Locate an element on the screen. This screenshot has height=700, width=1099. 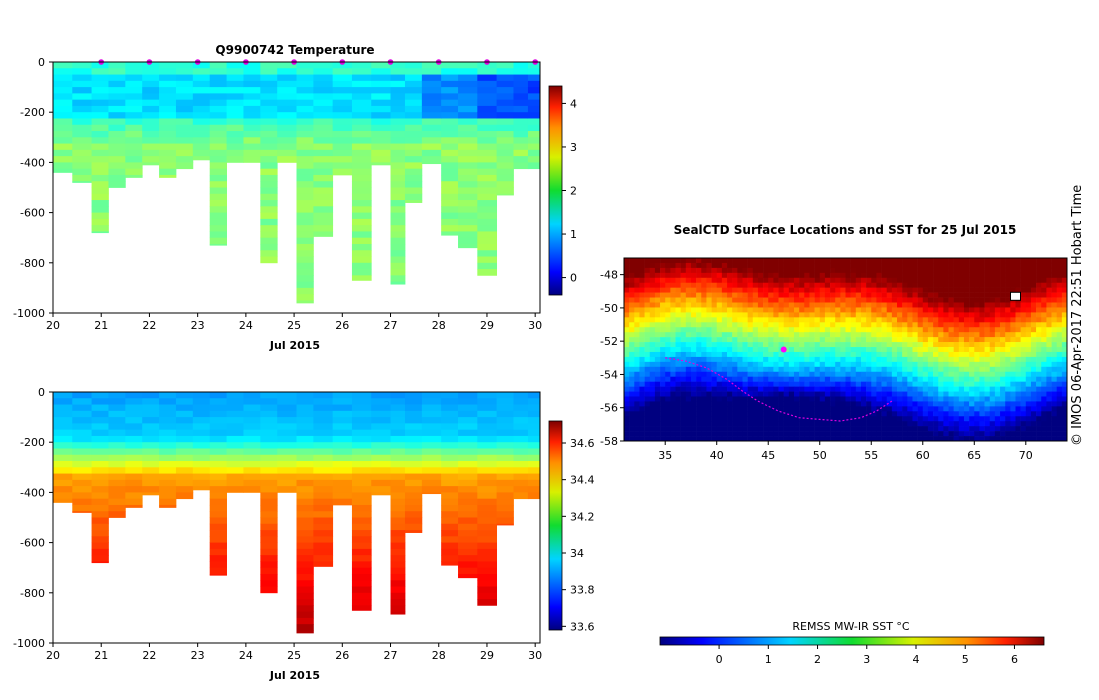
temperature-x-tick-label: 25 is located at coordinates (294, 325).